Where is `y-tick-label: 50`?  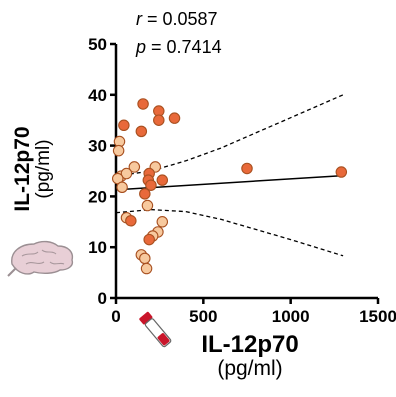
y-tick-label: 50 is located at coordinates (97, 44).